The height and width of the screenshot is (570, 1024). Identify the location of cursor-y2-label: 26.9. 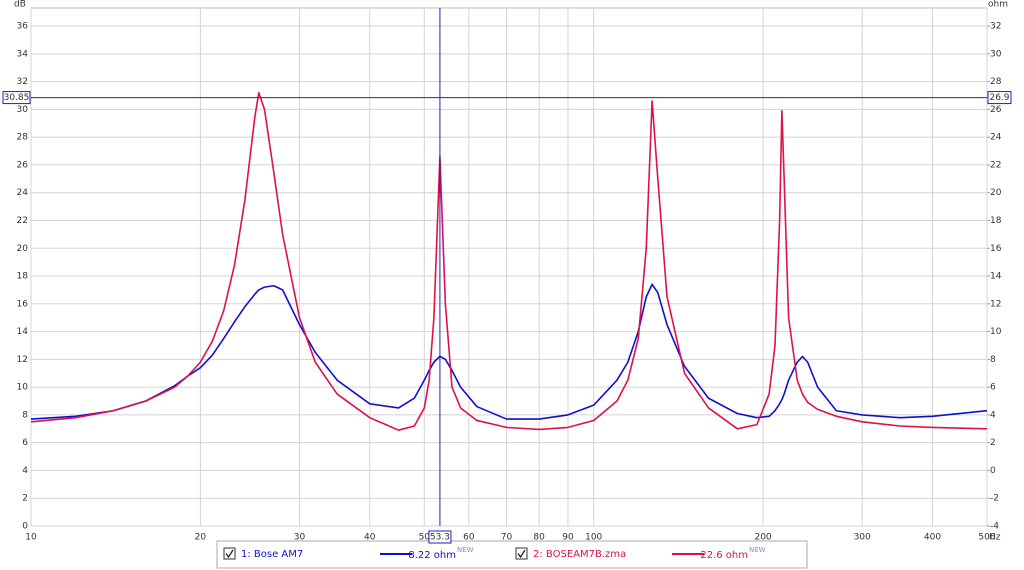
(999, 98).